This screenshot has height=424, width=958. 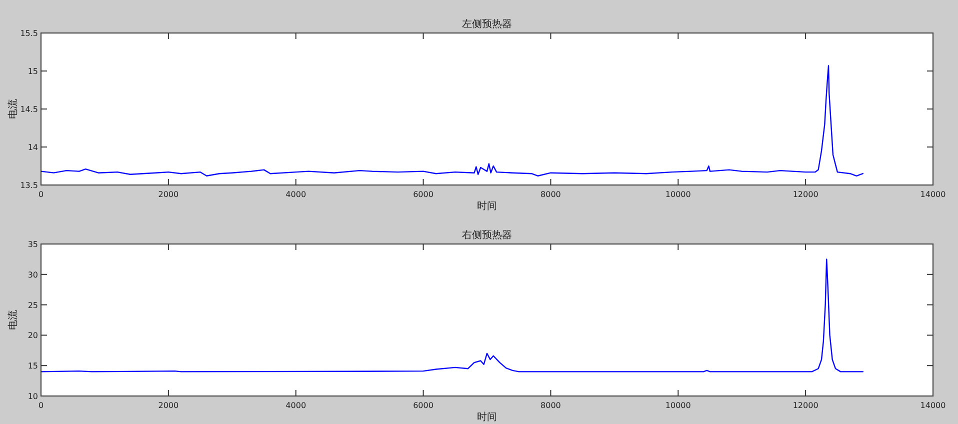 I want to click on chart-title: 左侧预热器, so click(x=487, y=24).